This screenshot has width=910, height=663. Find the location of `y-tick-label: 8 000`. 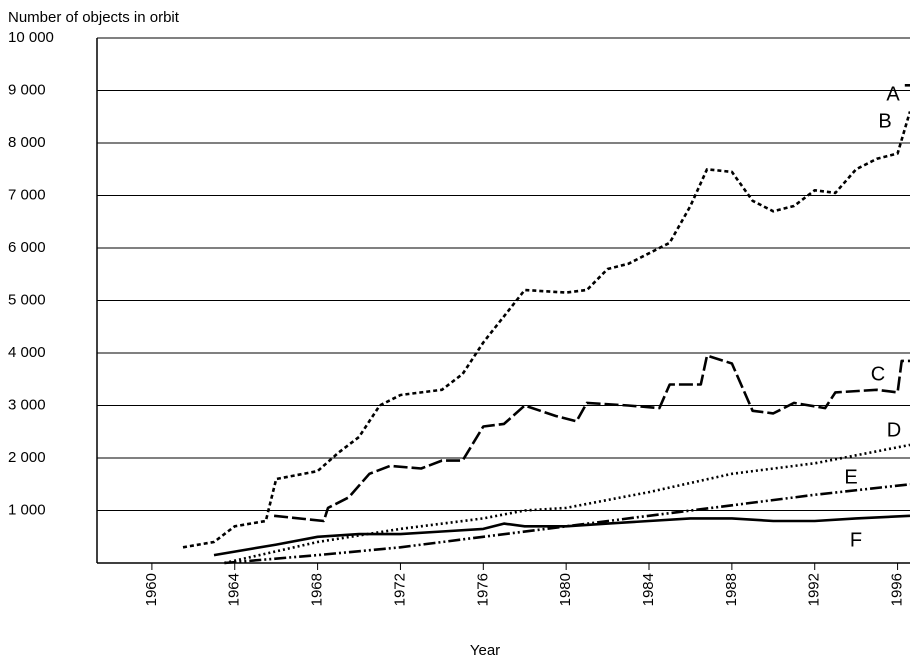

y-tick-label: 8 000 is located at coordinates (27, 142).